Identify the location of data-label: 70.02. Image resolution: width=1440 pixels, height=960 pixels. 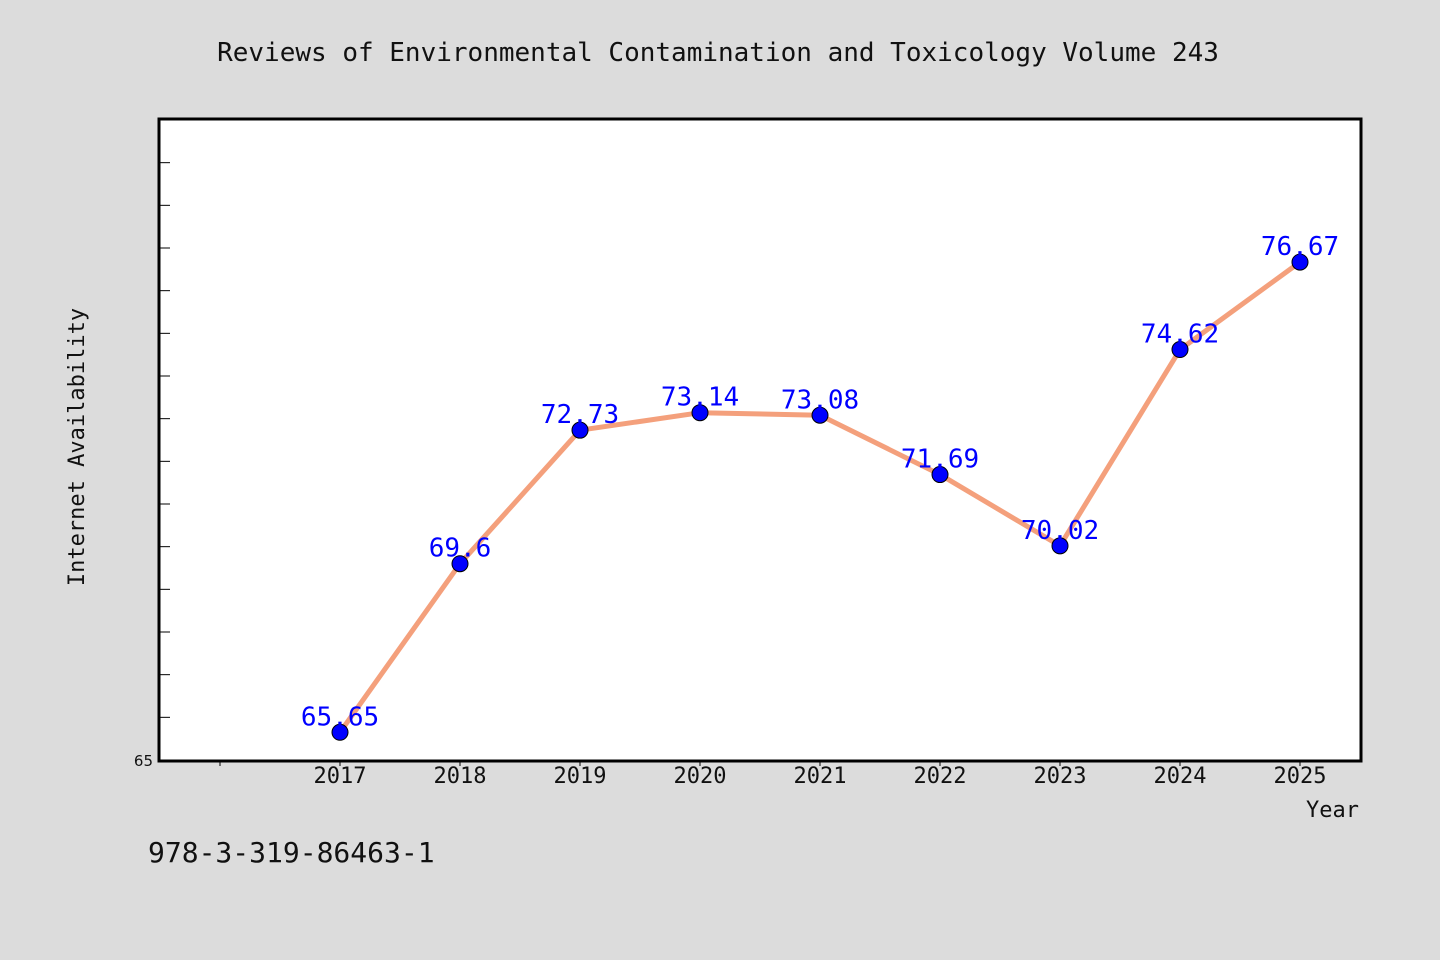
(1060, 531).